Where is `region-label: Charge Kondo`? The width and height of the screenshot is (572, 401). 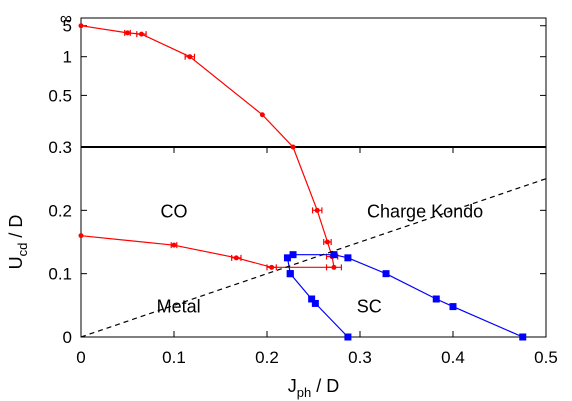 region-label: Charge Kondo is located at coordinates (425, 211).